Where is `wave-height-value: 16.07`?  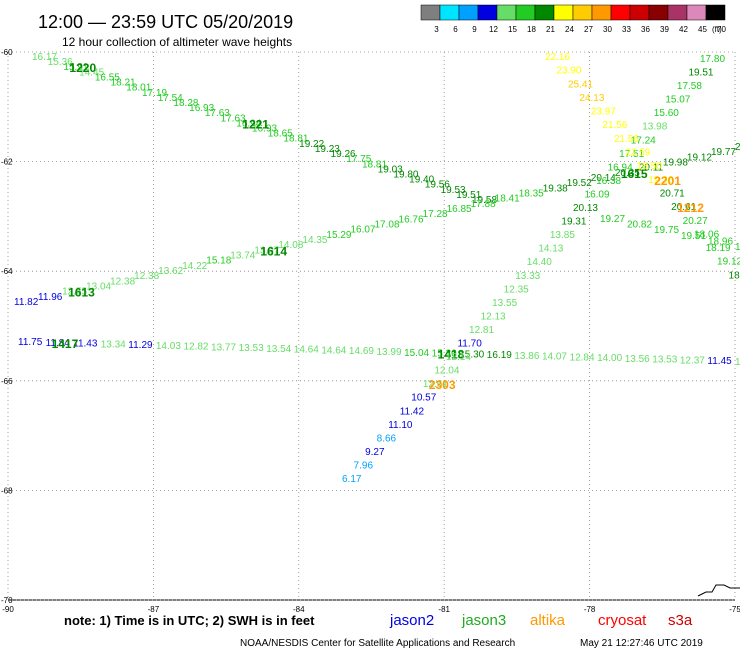 wave-height-value: 16.07 is located at coordinates (362, 230).